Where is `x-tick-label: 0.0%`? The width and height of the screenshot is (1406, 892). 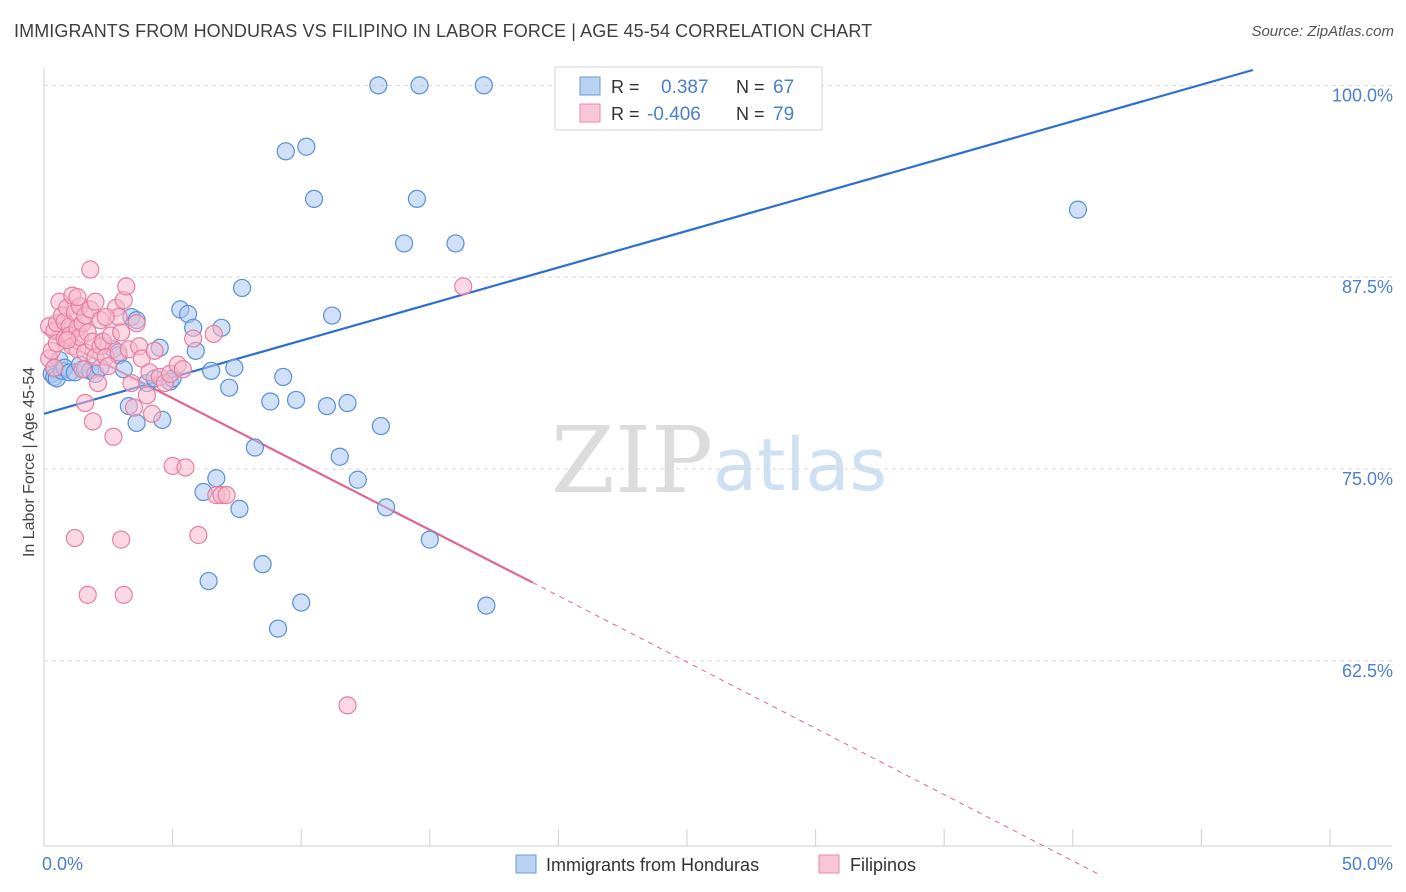 x-tick-label: 0.0% is located at coordinates (62, 864).